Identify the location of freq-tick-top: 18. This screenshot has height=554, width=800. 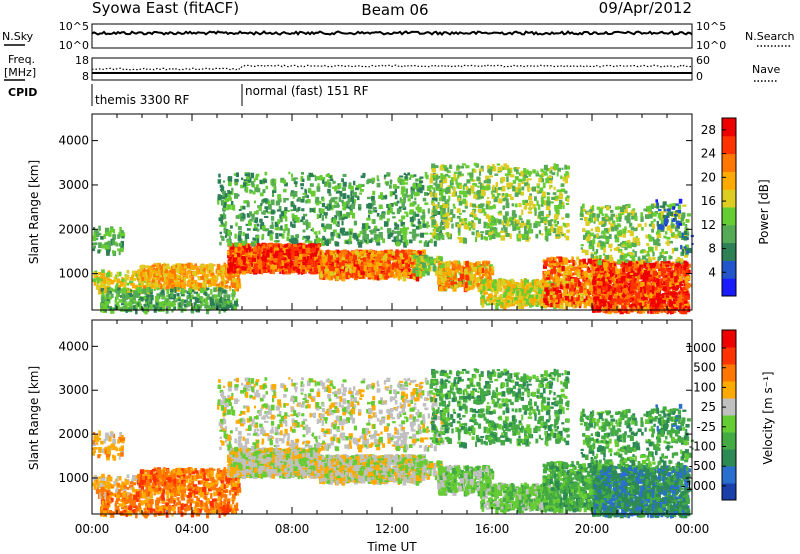
(82, 60).